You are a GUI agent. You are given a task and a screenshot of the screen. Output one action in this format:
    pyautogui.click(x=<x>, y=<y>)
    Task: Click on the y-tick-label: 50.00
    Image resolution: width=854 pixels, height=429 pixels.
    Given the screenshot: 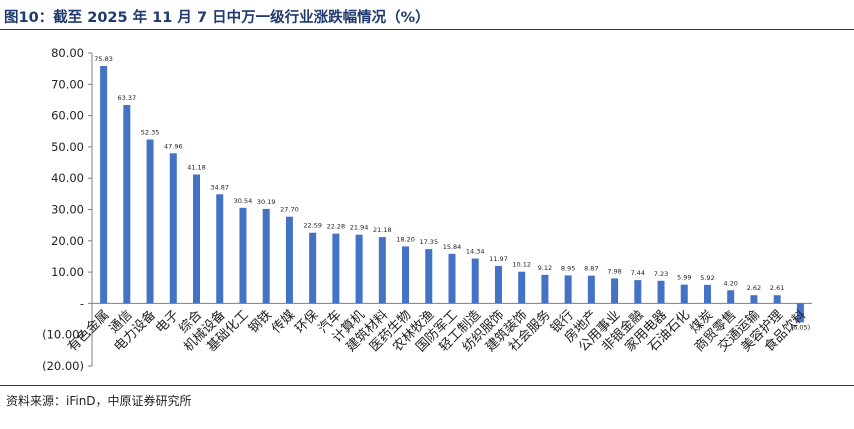 What is the action you would take?
    pyautogui.click(x=67, y=147)
    